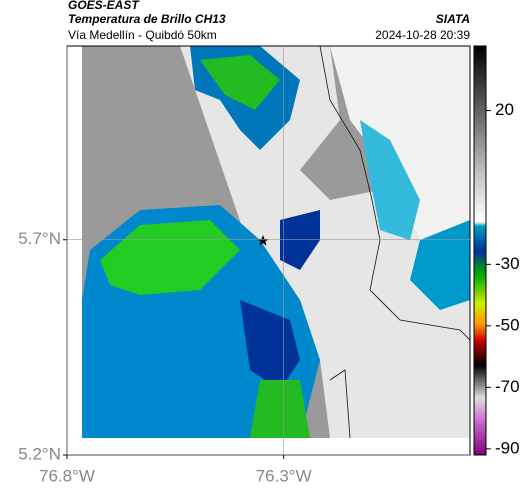 The width and height of the screenshot is (526, 496). What do you see at coordinates (422, 35) in the screenshot?
I see `datetime: 2024-10-28 20:39` at bounding box center [422, 35].